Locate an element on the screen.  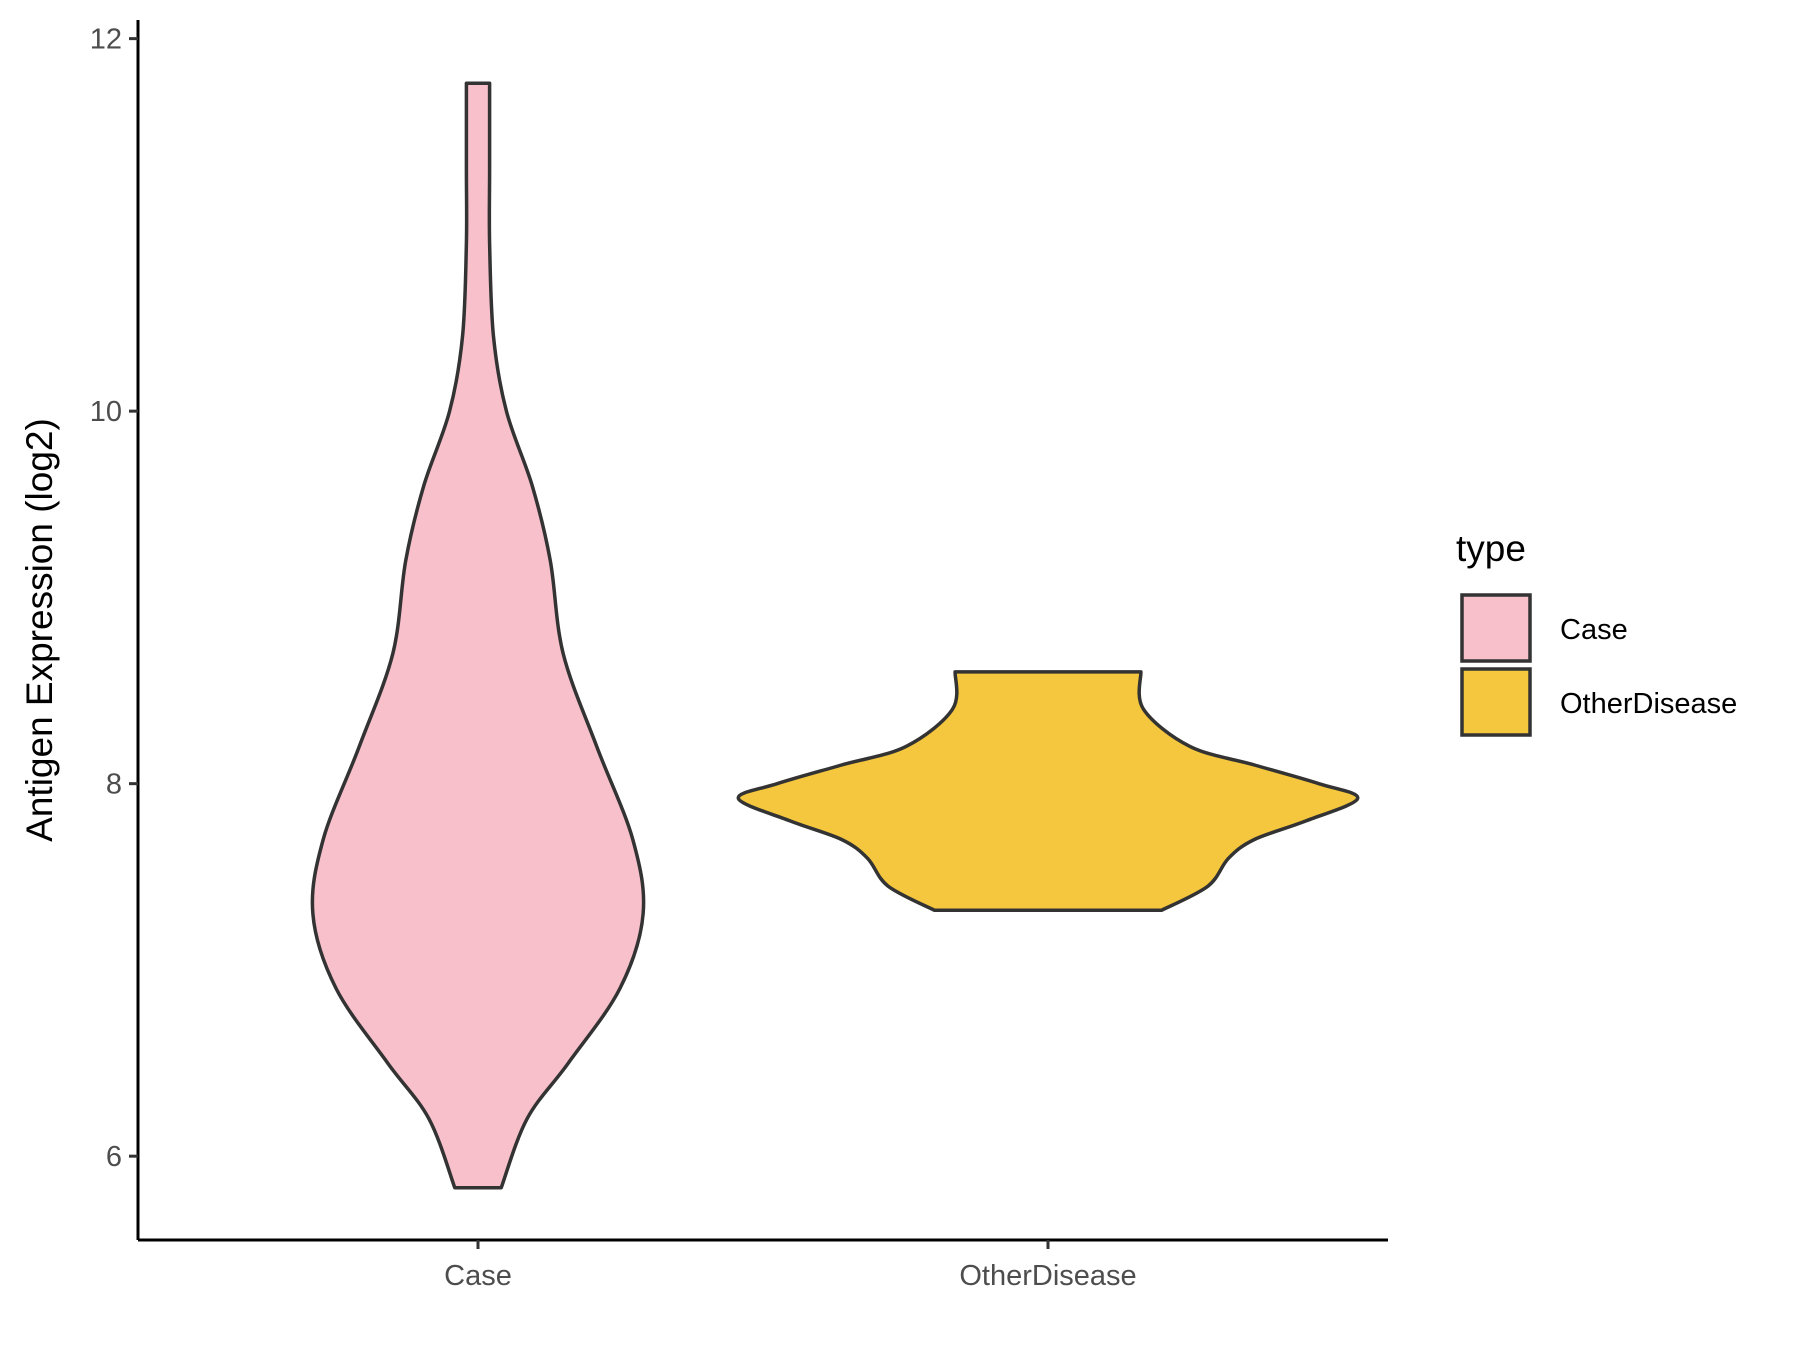
legend: type Case OtherDisease is located at coordinates (1596, 632).